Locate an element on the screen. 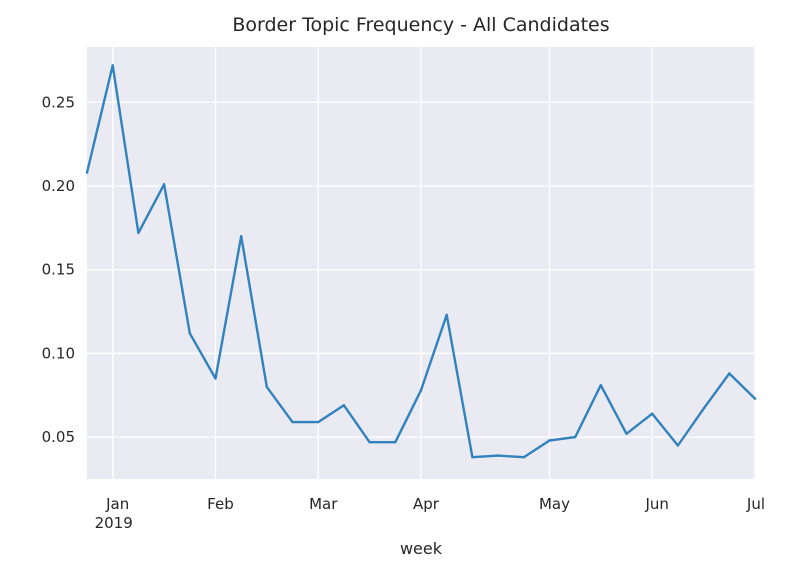  y-axis-ticks: 0.05 0.10 0.15 0.20 0.25 is located at coordinates (58, 269).